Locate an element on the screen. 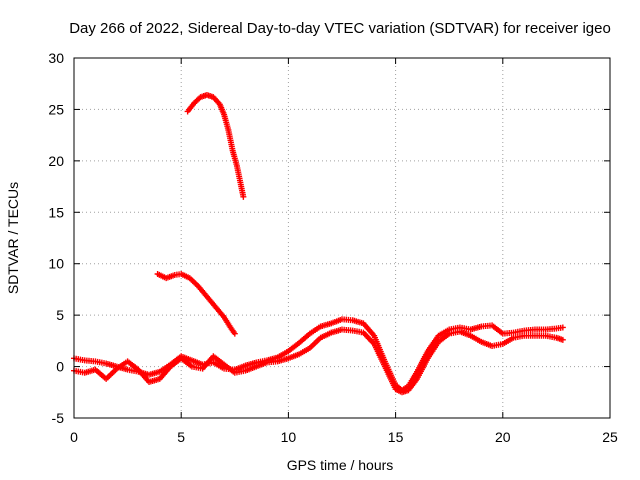  y-axis-label: SDTVAR / TECUs is located at coordinates (13, 238).